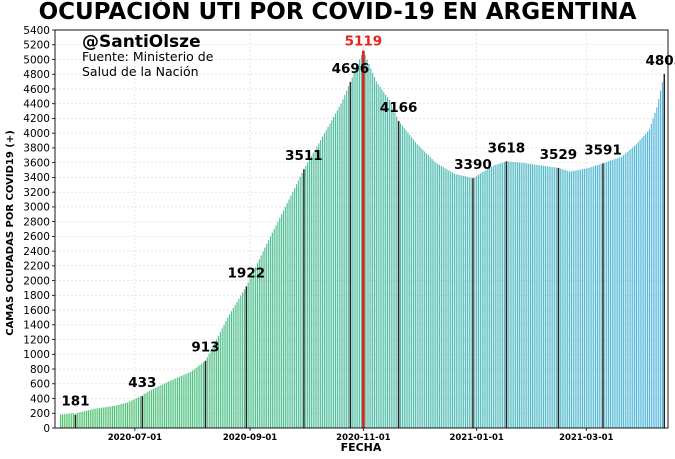 The height and width of the screenshot is (459, 675). I want to click on y-tick-label: 5000, so click(36, 60).